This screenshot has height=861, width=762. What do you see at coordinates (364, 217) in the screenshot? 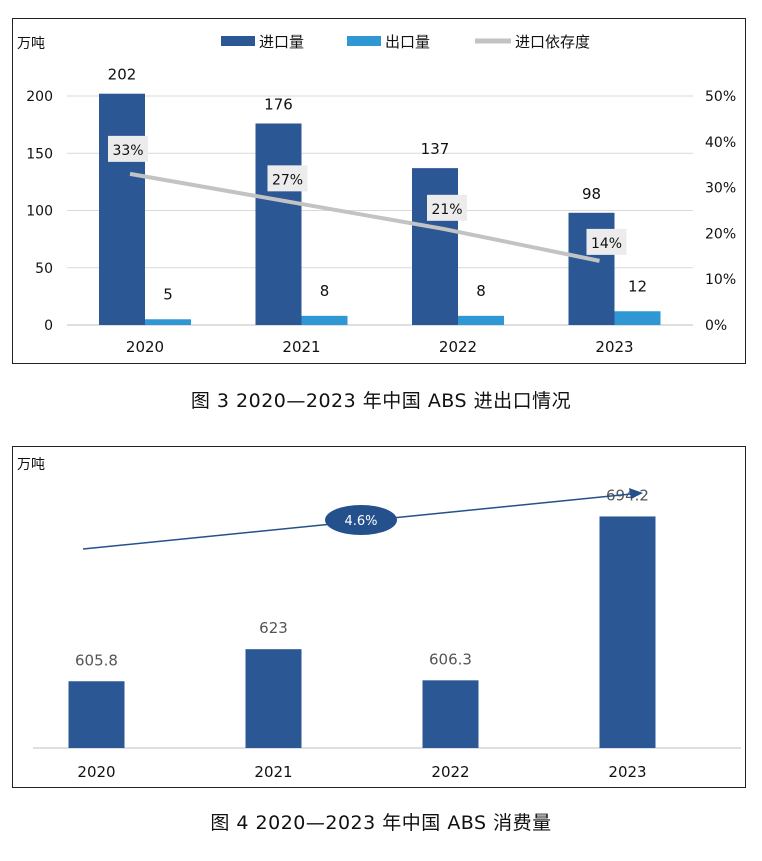
I see `dependency-line` at bounding box center [364, 217].